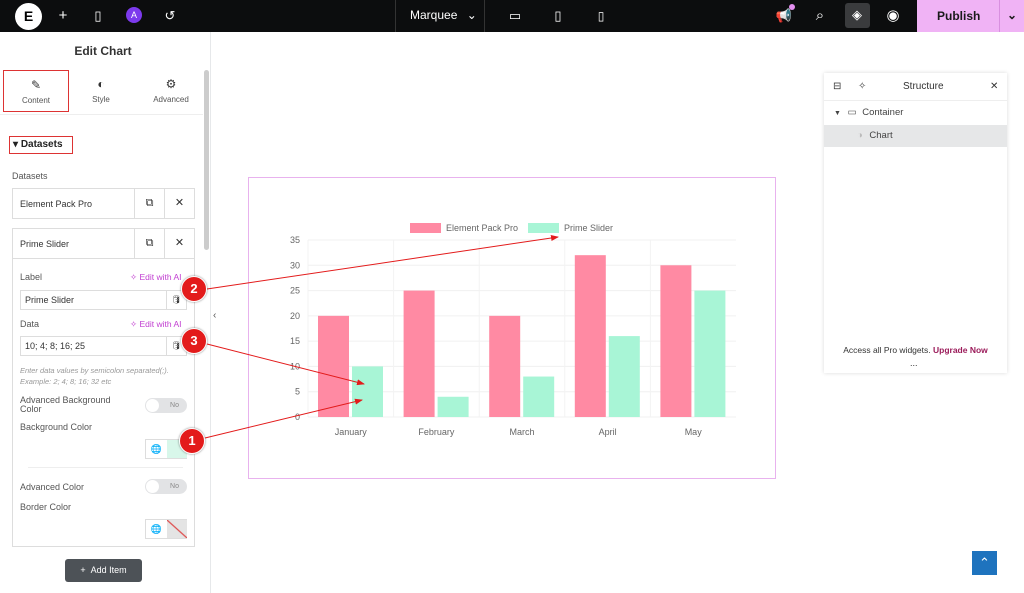 Image resolution: width=1024 pixels, height=593 pixels. I want to click on datasets-section-toggle: ▾ Datasets, so click(41, 145).